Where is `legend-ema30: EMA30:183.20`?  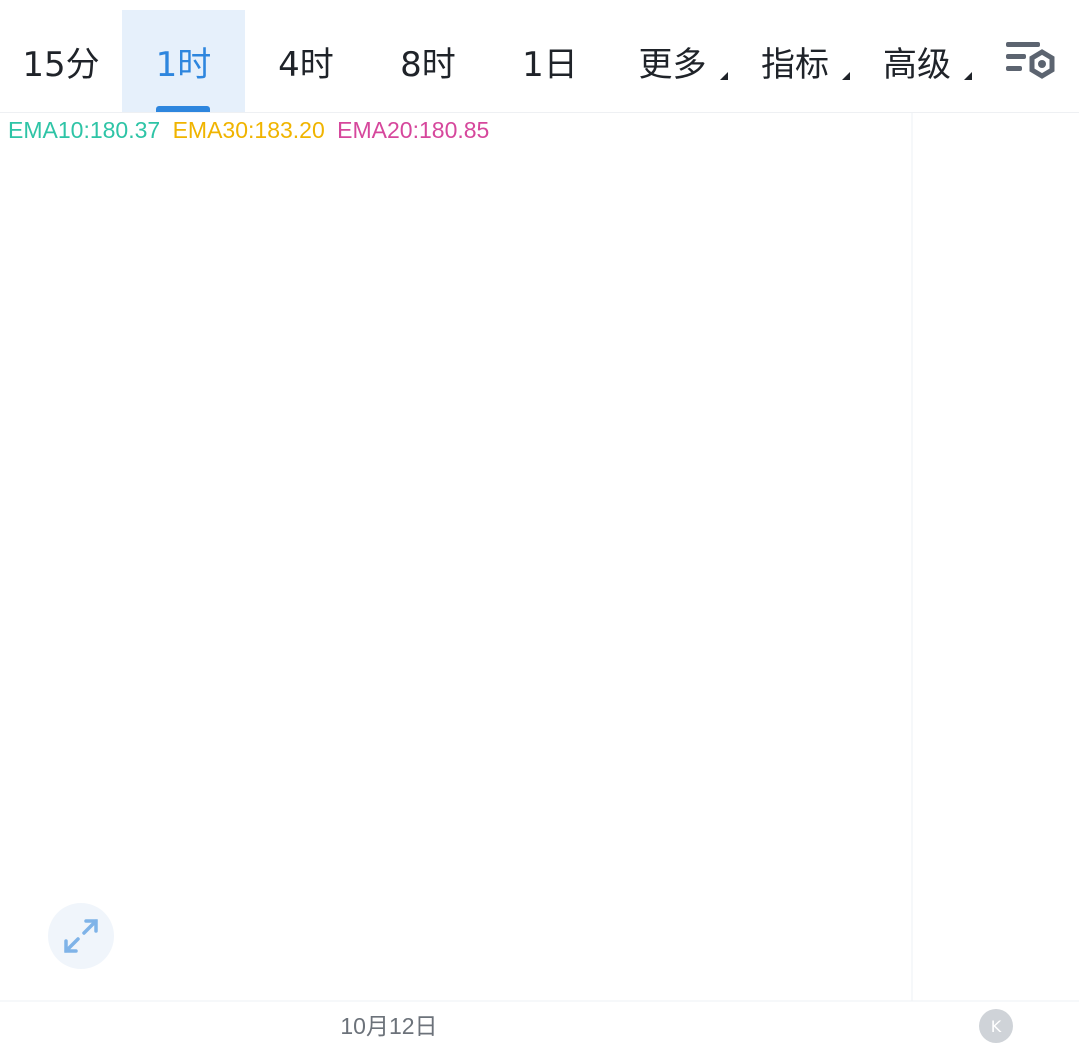
legend-ema30: EMA30:183.20 is located at coordinates (248, 130).